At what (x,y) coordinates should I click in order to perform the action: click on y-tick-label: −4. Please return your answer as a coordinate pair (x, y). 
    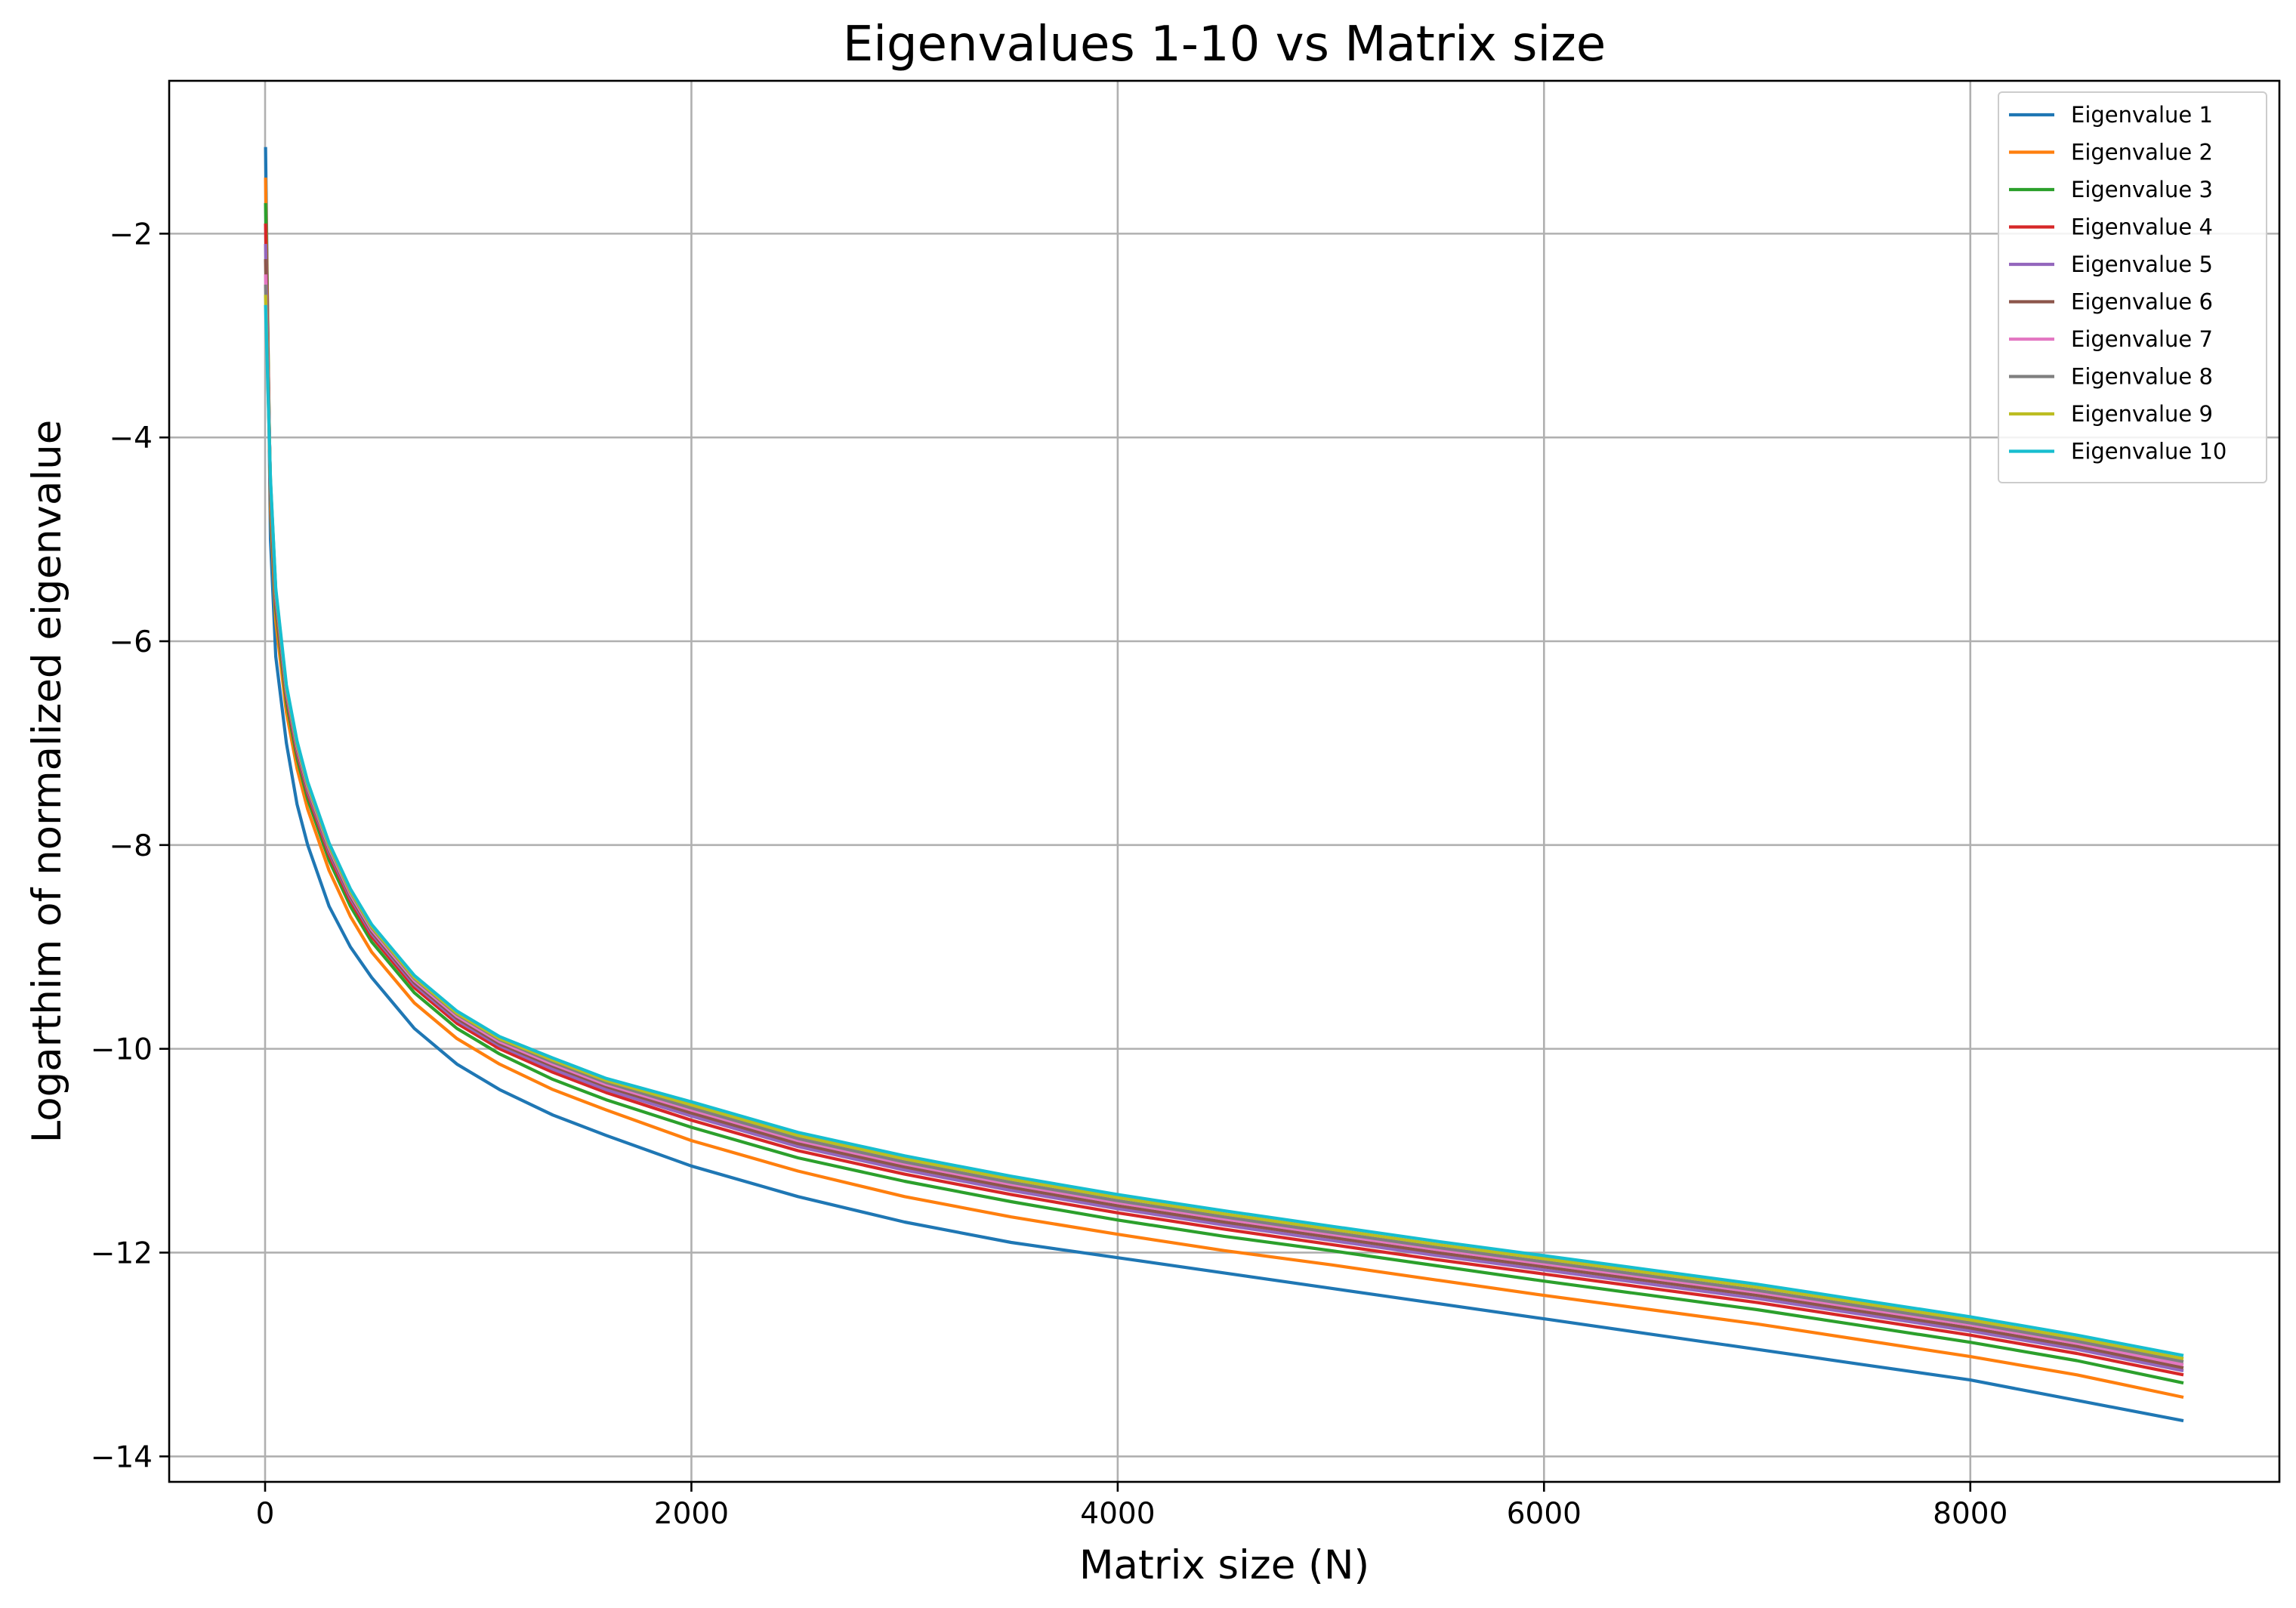
    Looking at the image, I should click on (131, 438).